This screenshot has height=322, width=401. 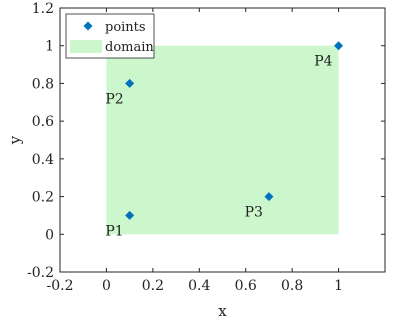 What do you see at coordinates (88, 26) in the screenshot?
I see `legend-marker-points` at bounding box center [88, 26].